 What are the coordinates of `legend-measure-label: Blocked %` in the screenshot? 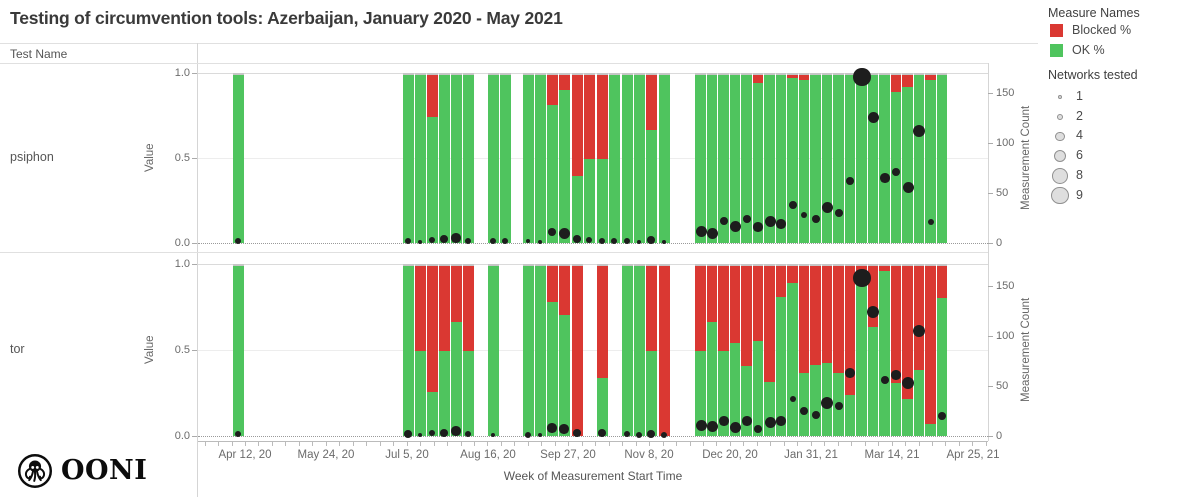 It's located at (1102, 30).